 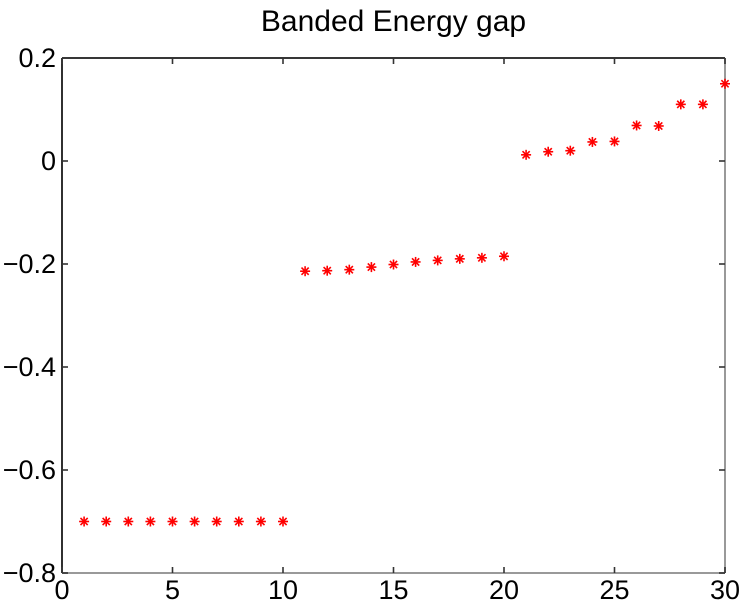 What do you see at coordinates (614, 590) in the screenshot?
I see `x-axis-tick-label: 25` at bounding box center [614, 590].